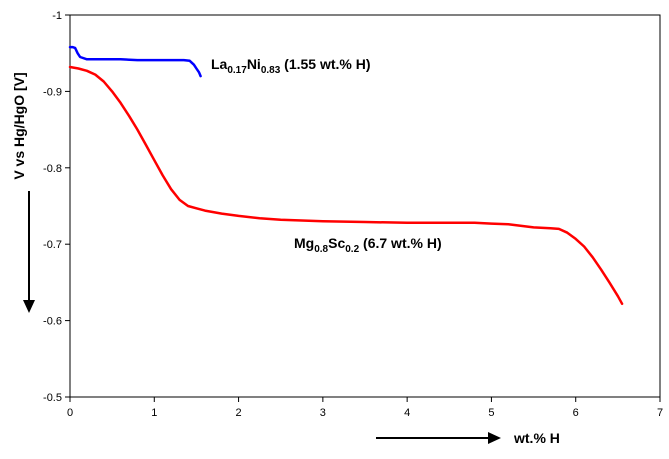 The width and height of the screenshot is (669, 459). What do you see at coordinates (407, 413) in the screenshot?
I see `x-tick-label: 4` at bounding box center [407, 413].